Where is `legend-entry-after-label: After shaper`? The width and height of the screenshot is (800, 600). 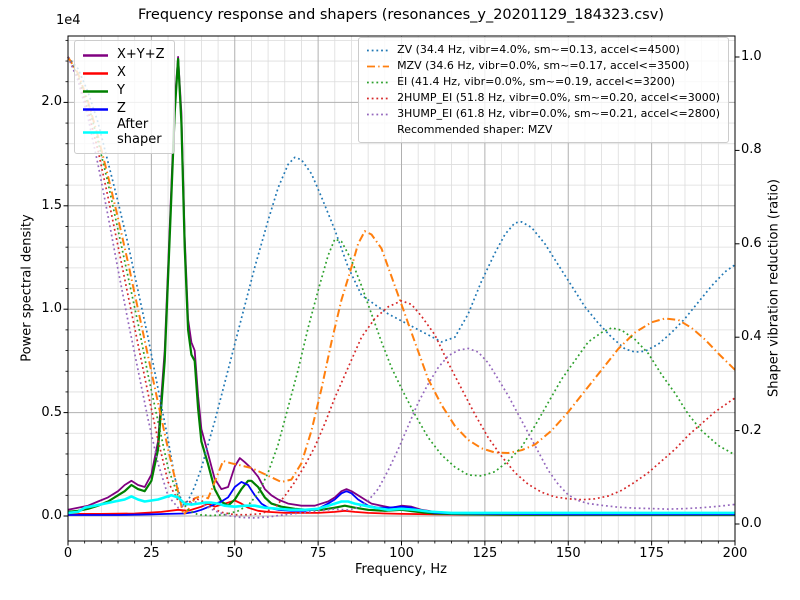 legend-entry-after-label: After shaper is located at coordinates (139, 132).